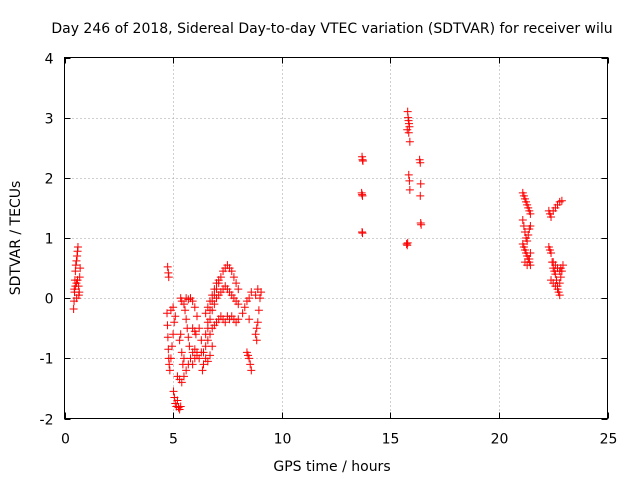 The image size is (640, 480). What do you see at coordinates (331, 467) in the screenshot?
I see `x-axis-title: GPS time / hours` at bounding box center [331, 467].